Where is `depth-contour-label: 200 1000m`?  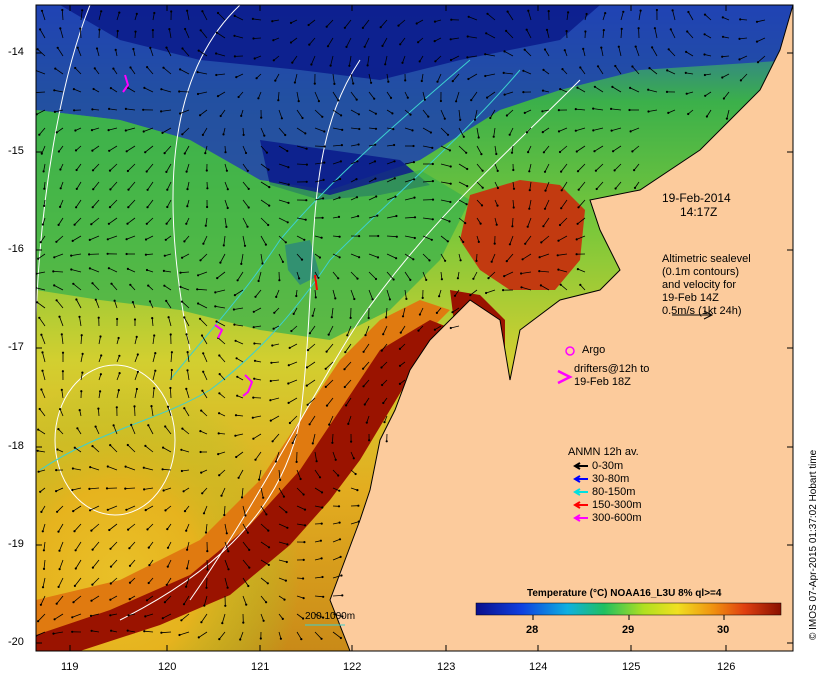
depth-contour-label: 200 1000m is located at coordinates (330, 616).